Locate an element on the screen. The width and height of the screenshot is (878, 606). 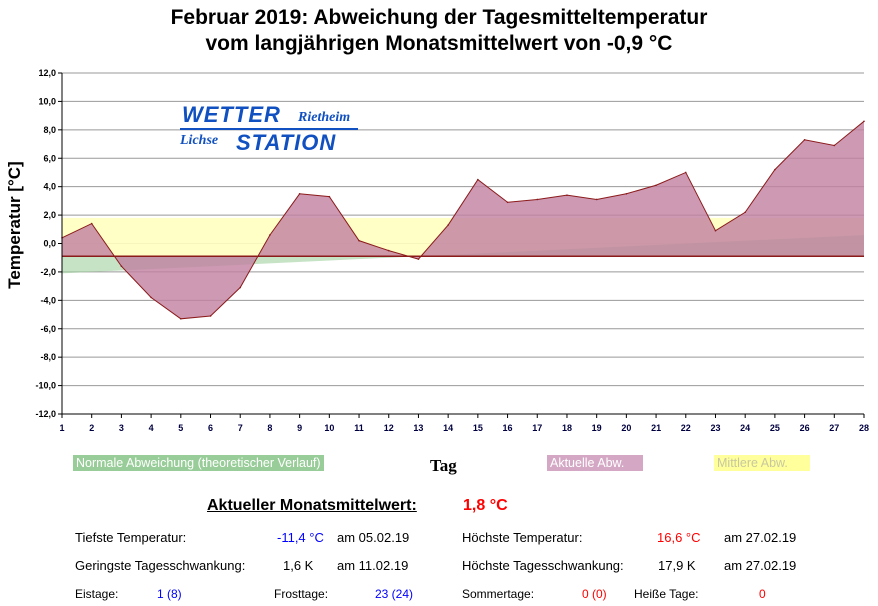
max-range-value: 17,9 K is located at coordinates (677, 565).